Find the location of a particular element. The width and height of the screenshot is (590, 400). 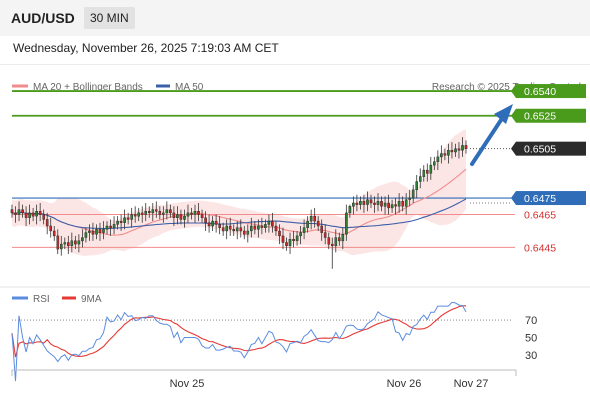

x-axis-label: Nov 26 is located at coordinates (404, 384).